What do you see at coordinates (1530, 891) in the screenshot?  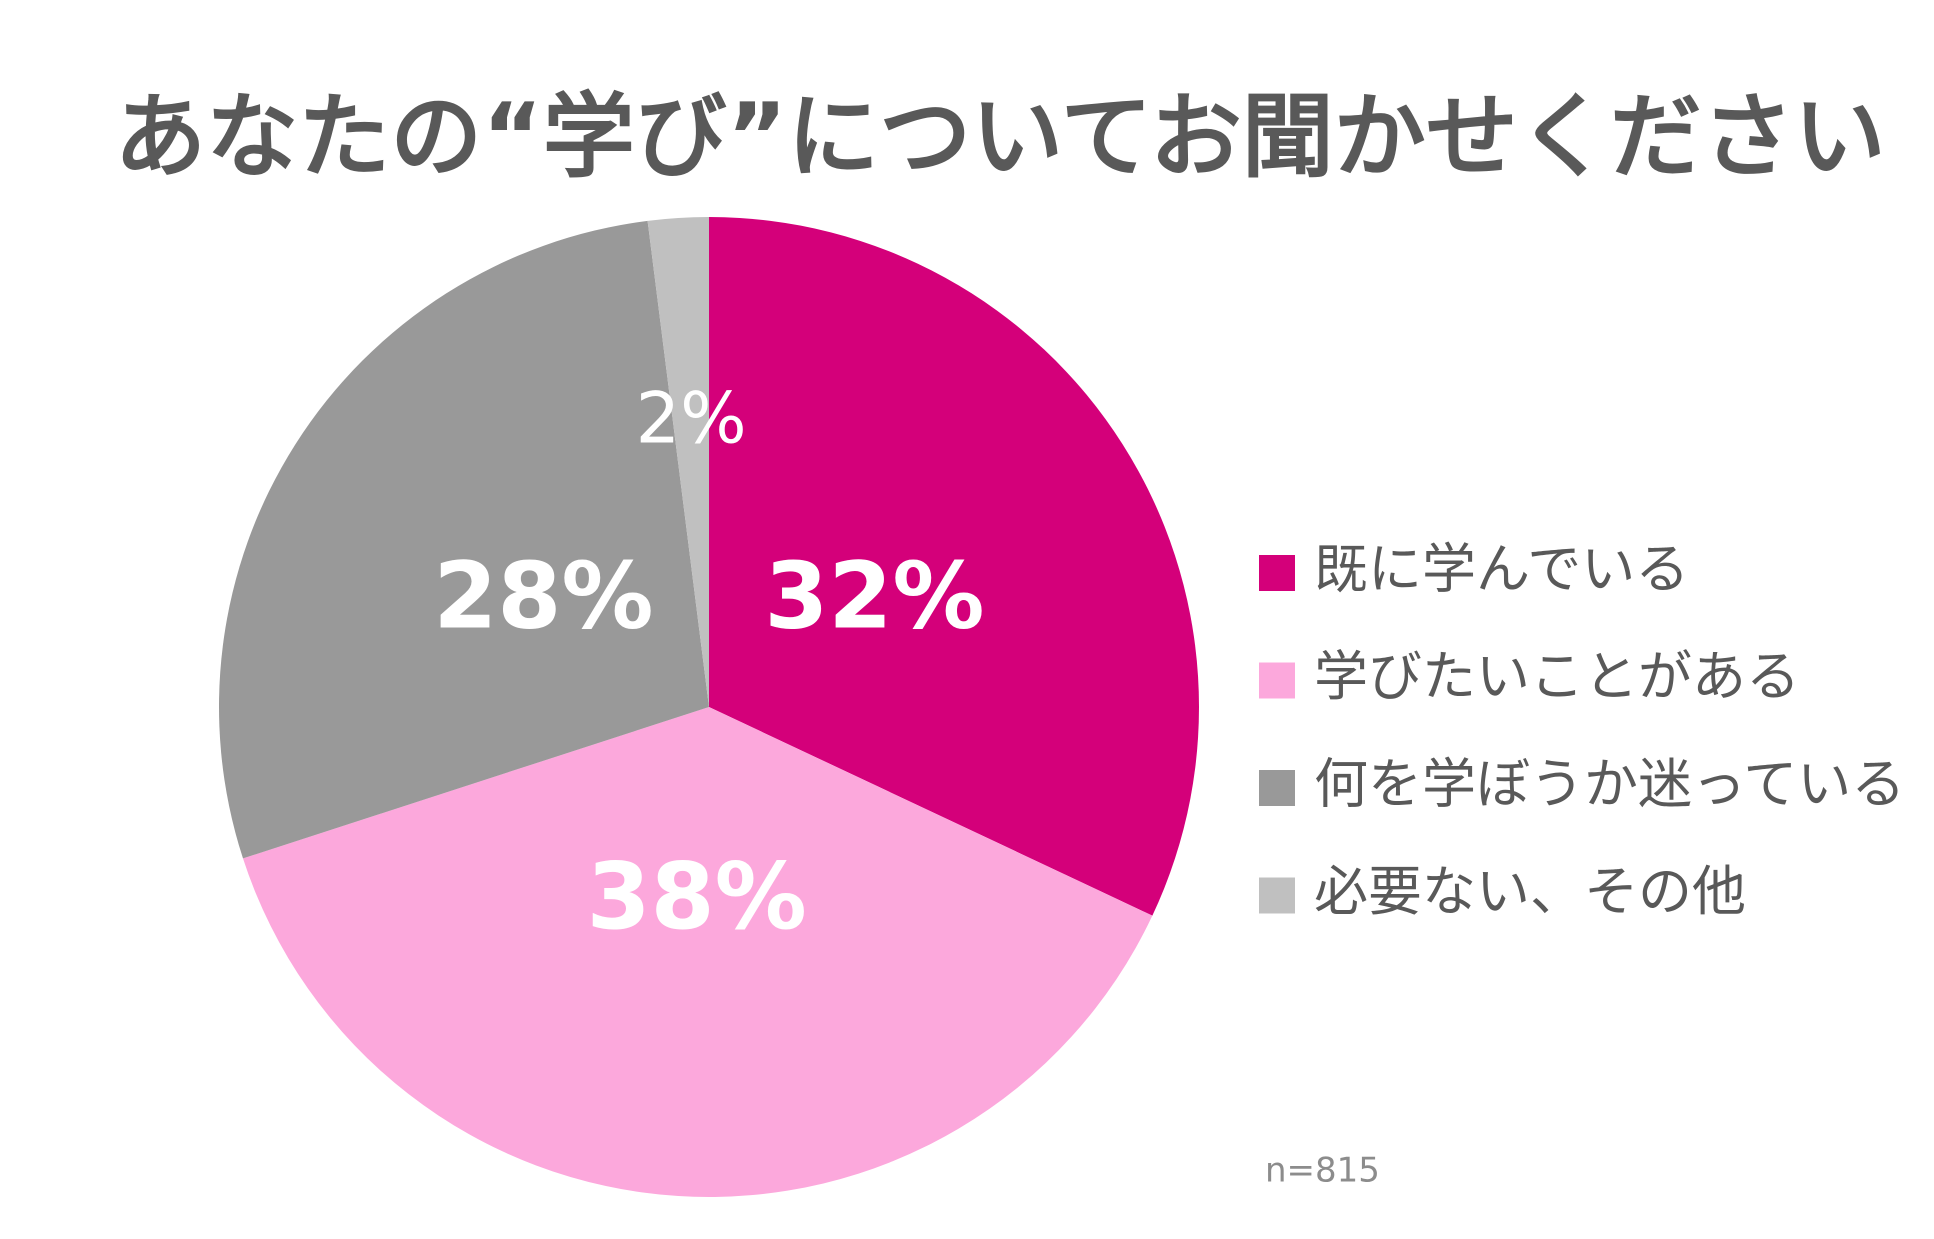 I see `legend-label: 必要ない、その他` at bounding box center [1530, 891].